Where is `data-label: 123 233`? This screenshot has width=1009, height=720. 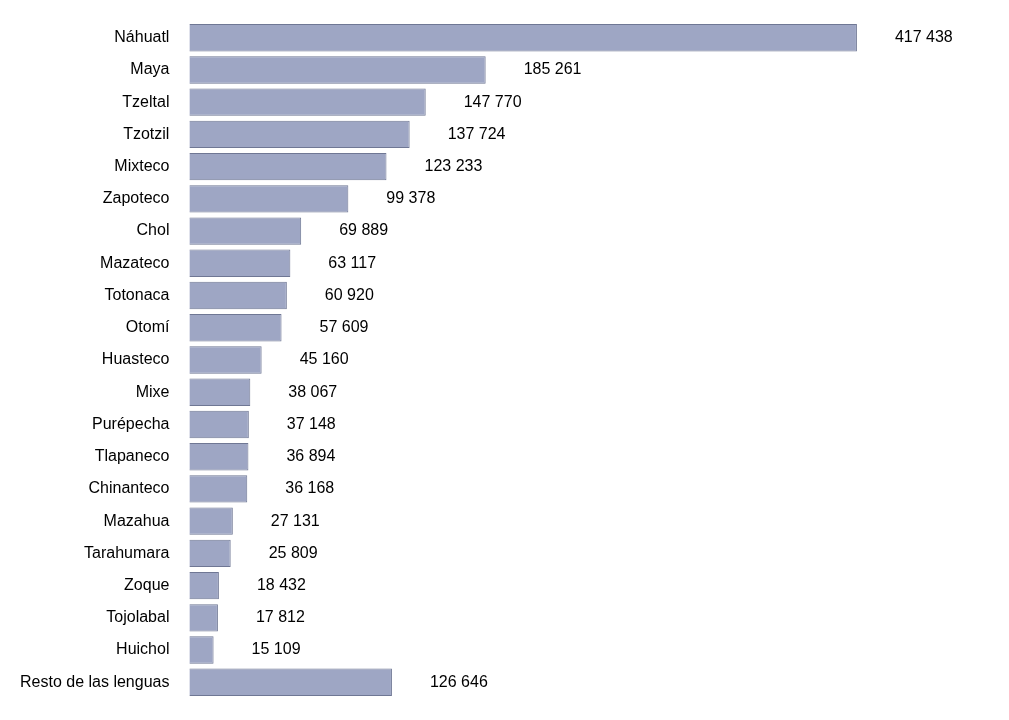 data-label: 123 233 is located at coordinates (453, 166).